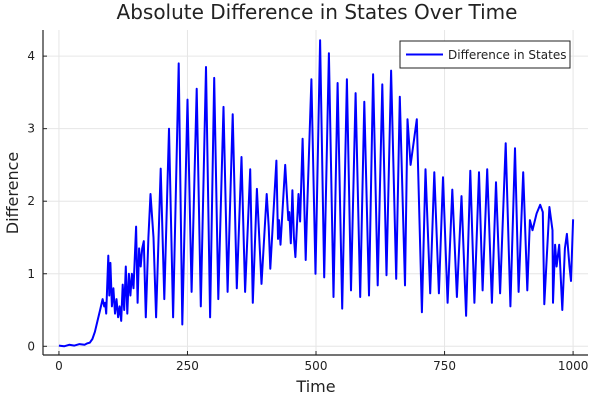 This screenshot has height=404, width=600. I want to click on y-tick-label: 0, so click(31, 346).